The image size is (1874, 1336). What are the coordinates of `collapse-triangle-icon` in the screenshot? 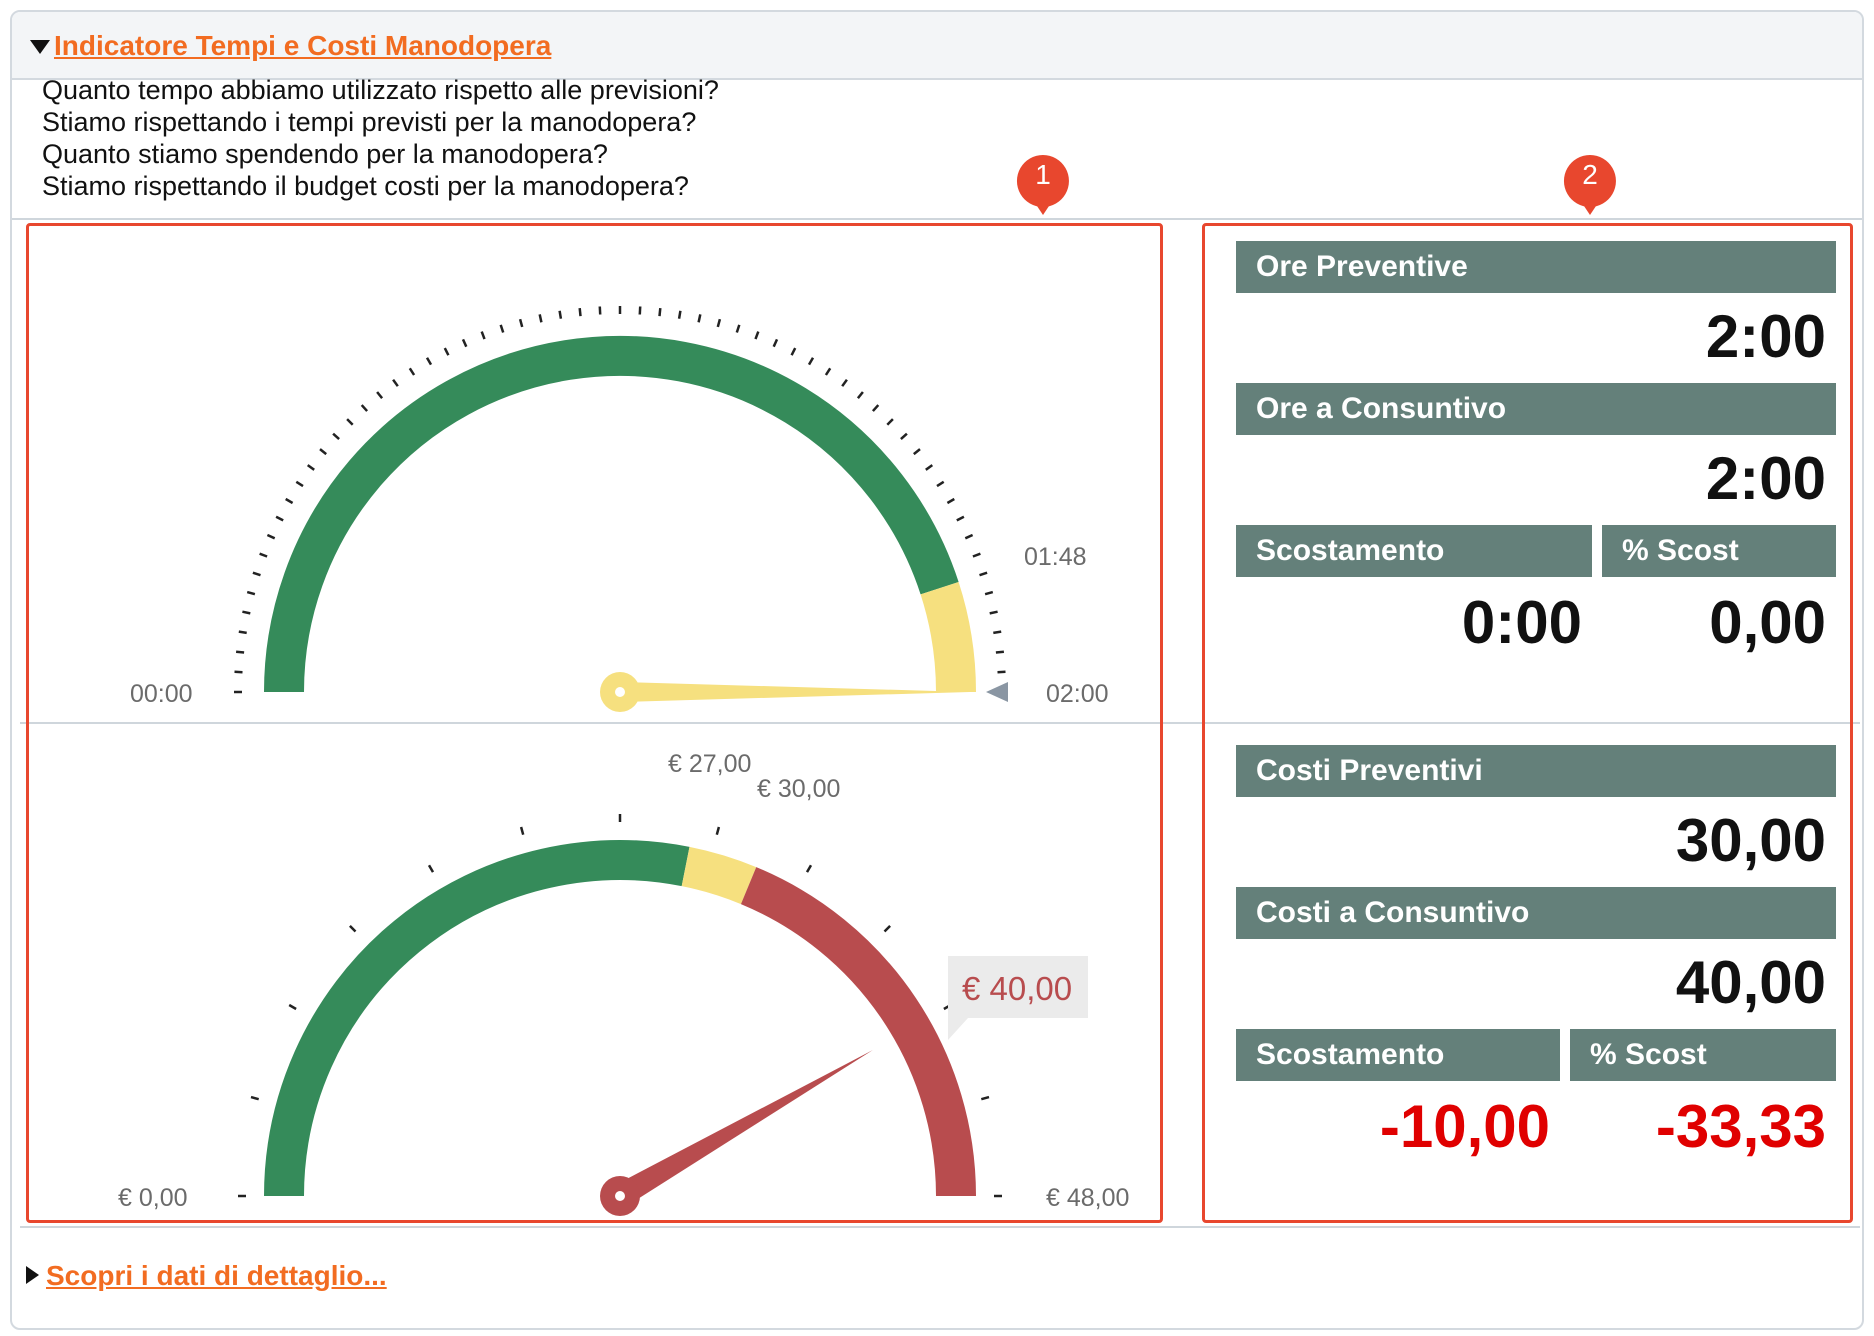 It's located at (40, 47).